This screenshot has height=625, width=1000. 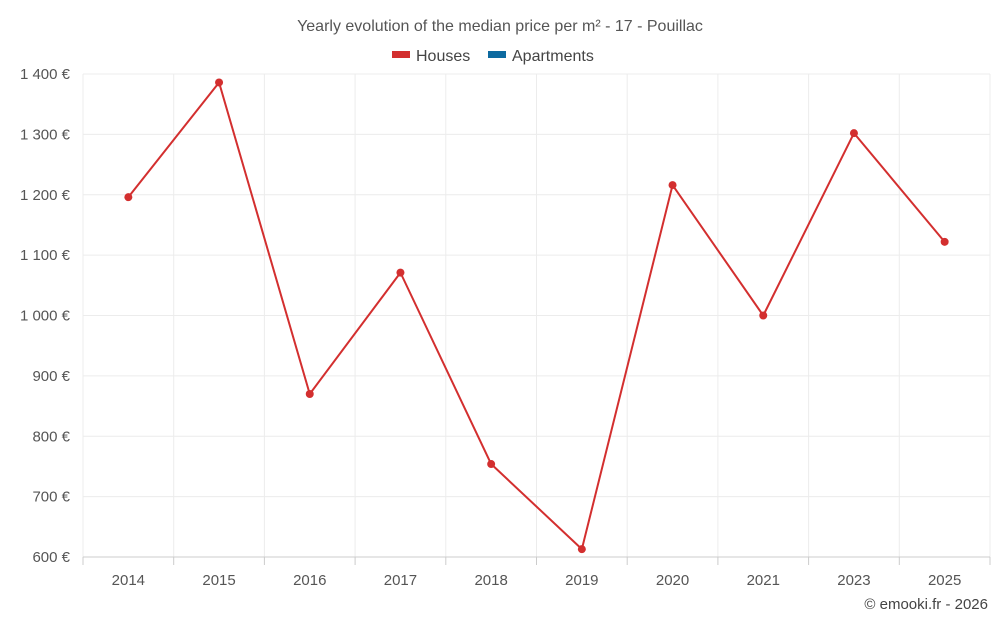 I want to click on x-tick-label: 2025, so click(x=944, y=580).